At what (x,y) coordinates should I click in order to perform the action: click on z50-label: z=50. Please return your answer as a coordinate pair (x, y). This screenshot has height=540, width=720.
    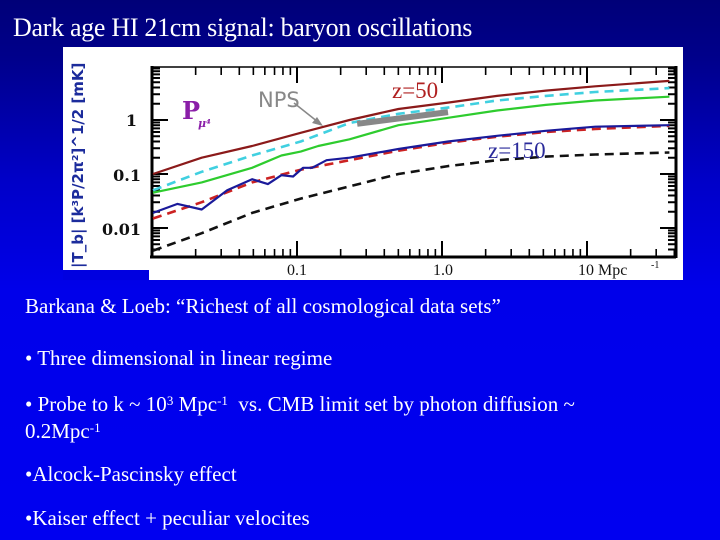
    Looking at the image, I should click on (415, 90).